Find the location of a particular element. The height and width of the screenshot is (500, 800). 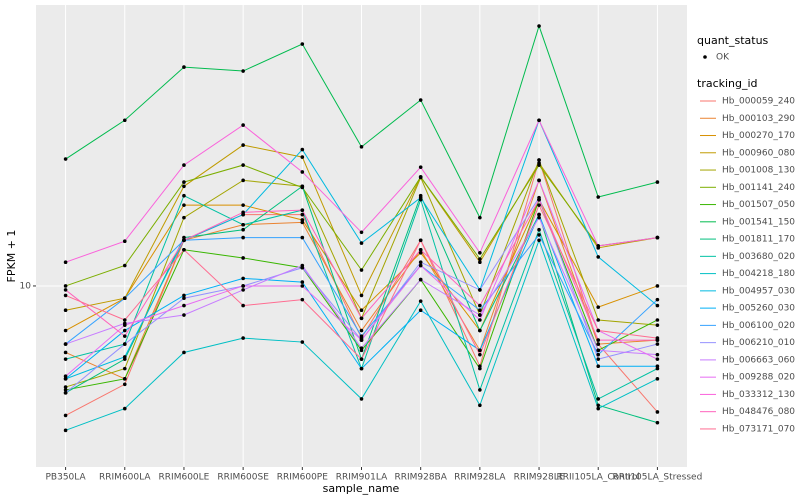

legend-label: Hb_033312_130 is located at coordinates (758, 395).